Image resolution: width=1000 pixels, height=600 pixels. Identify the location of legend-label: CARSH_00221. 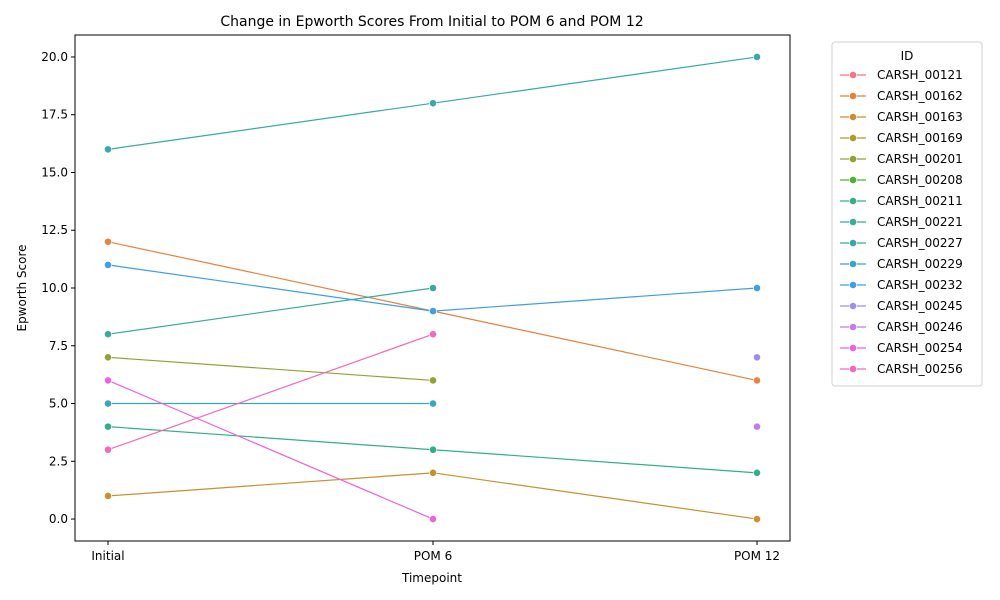
(920, 222).